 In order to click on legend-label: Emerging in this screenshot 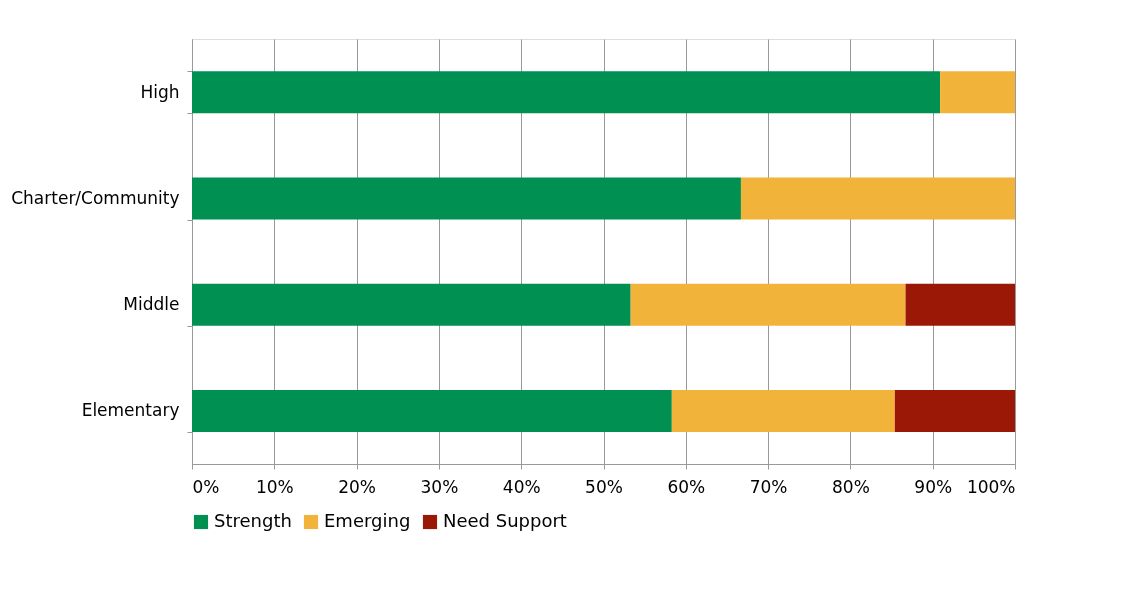, I will do `click(367, 520)`.